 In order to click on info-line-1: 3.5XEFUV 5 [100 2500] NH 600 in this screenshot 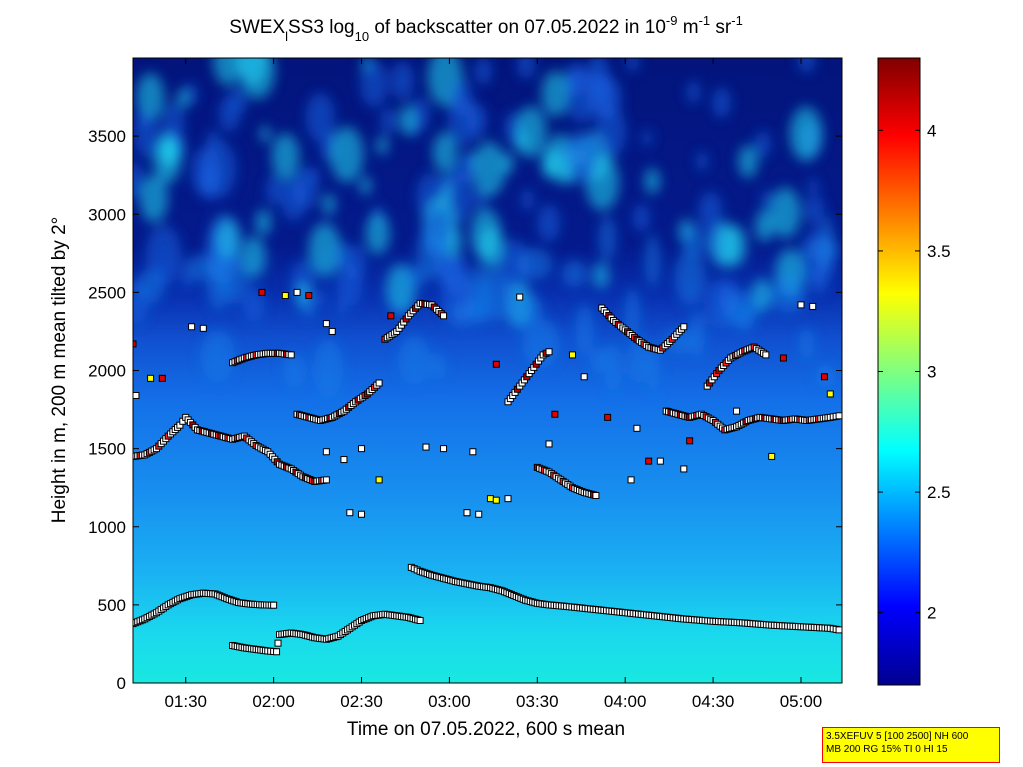, I will do `click(897, 736)`.